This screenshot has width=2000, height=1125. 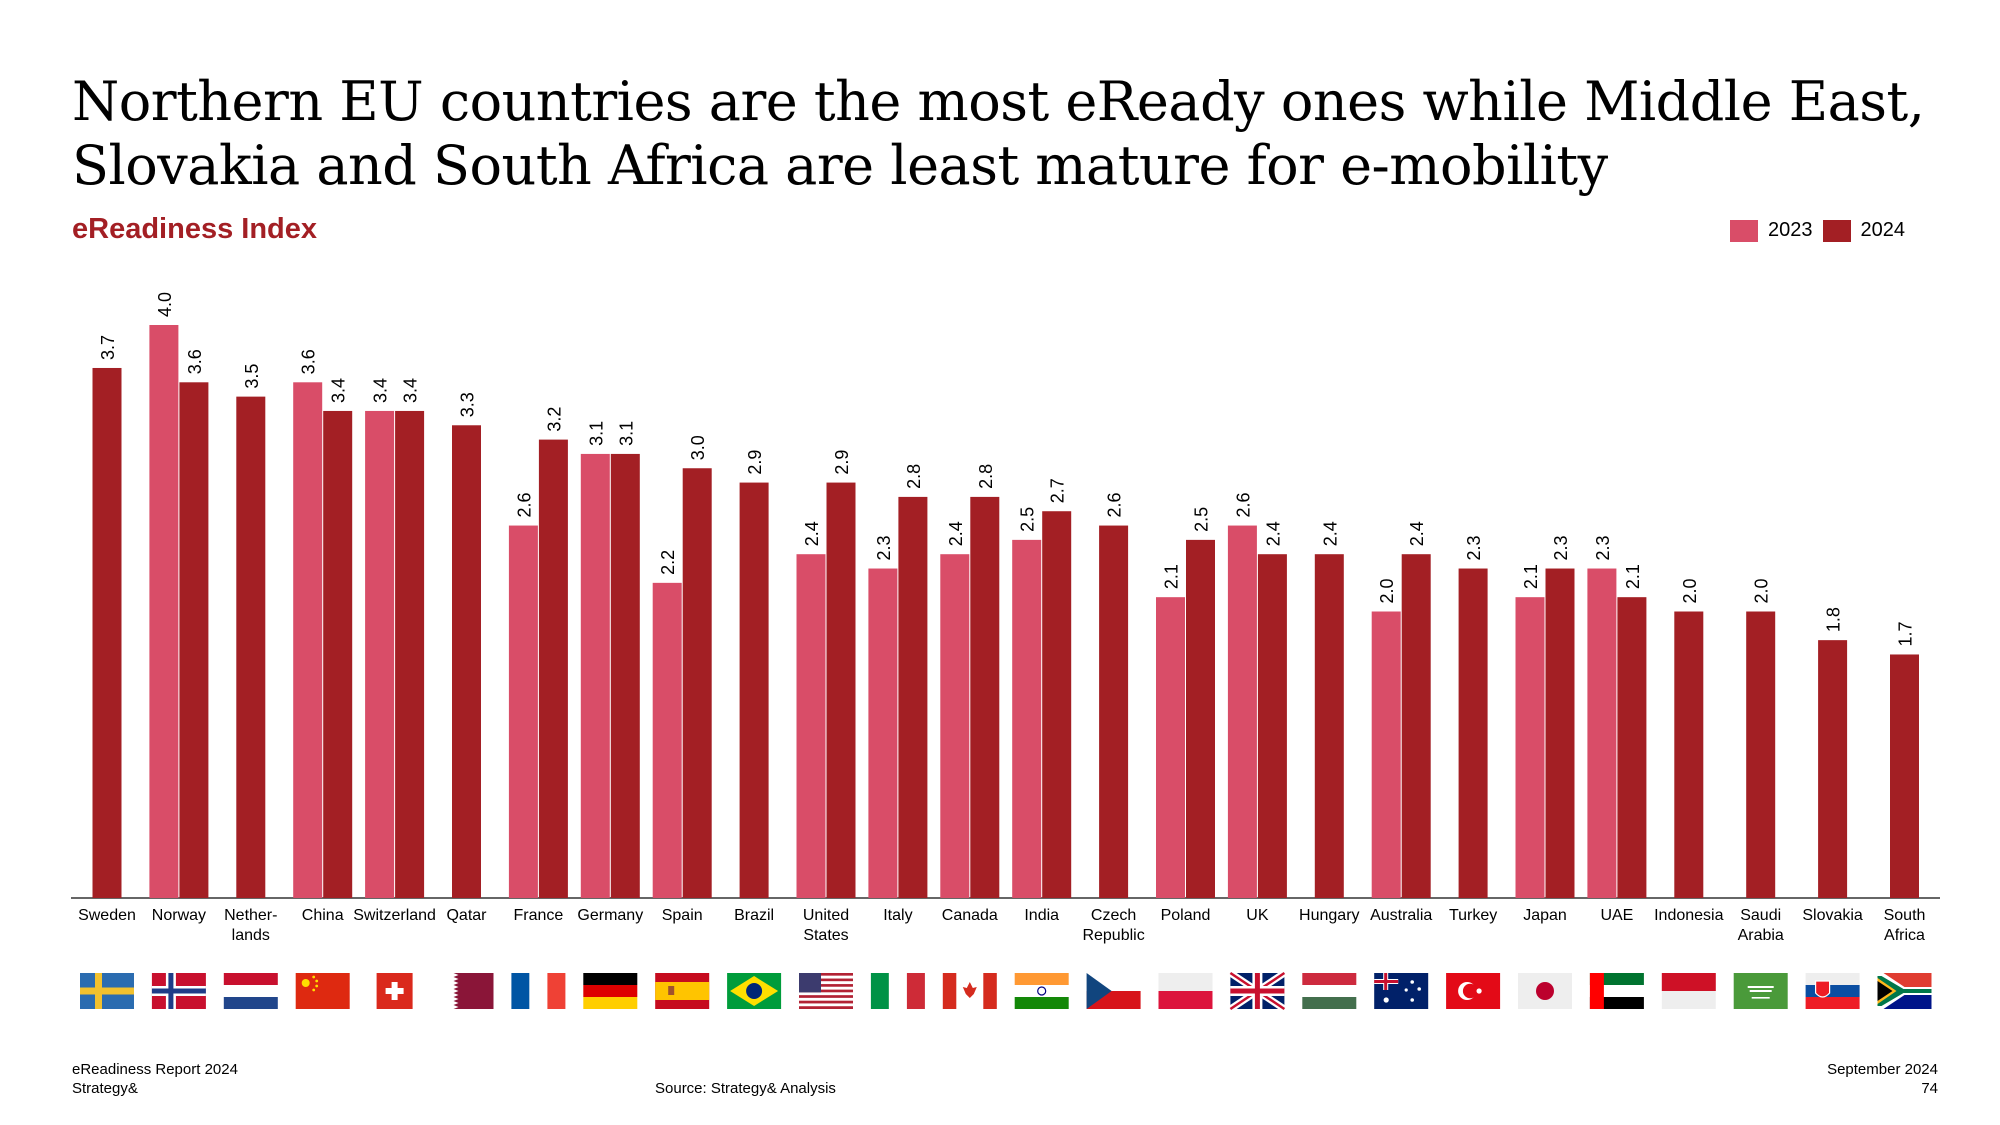 I want to click on uk-flag-icon, so click(x=1257, y=991).